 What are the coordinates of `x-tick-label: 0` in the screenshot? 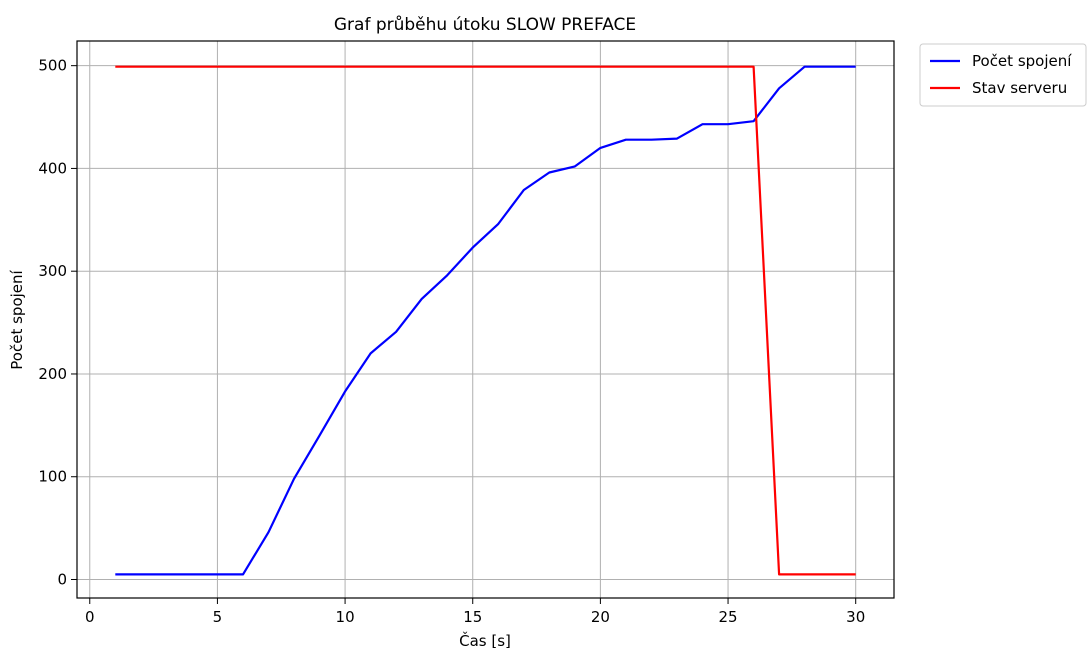 It's located at (90, 617).